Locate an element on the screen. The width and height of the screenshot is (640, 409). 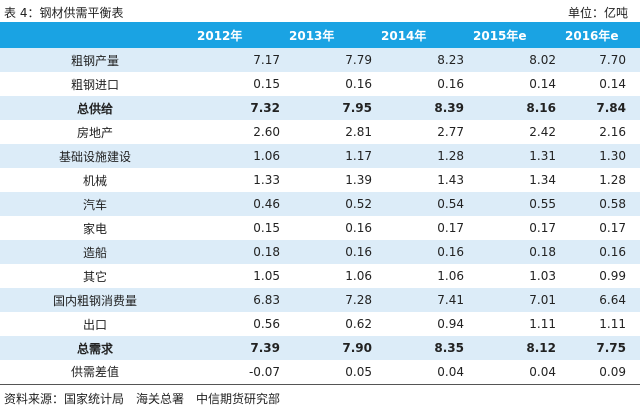
table-row: 国内粗钢消费量 6.83 7.28 7.41 7.01 6.64 is located at coordinates (320, 300).